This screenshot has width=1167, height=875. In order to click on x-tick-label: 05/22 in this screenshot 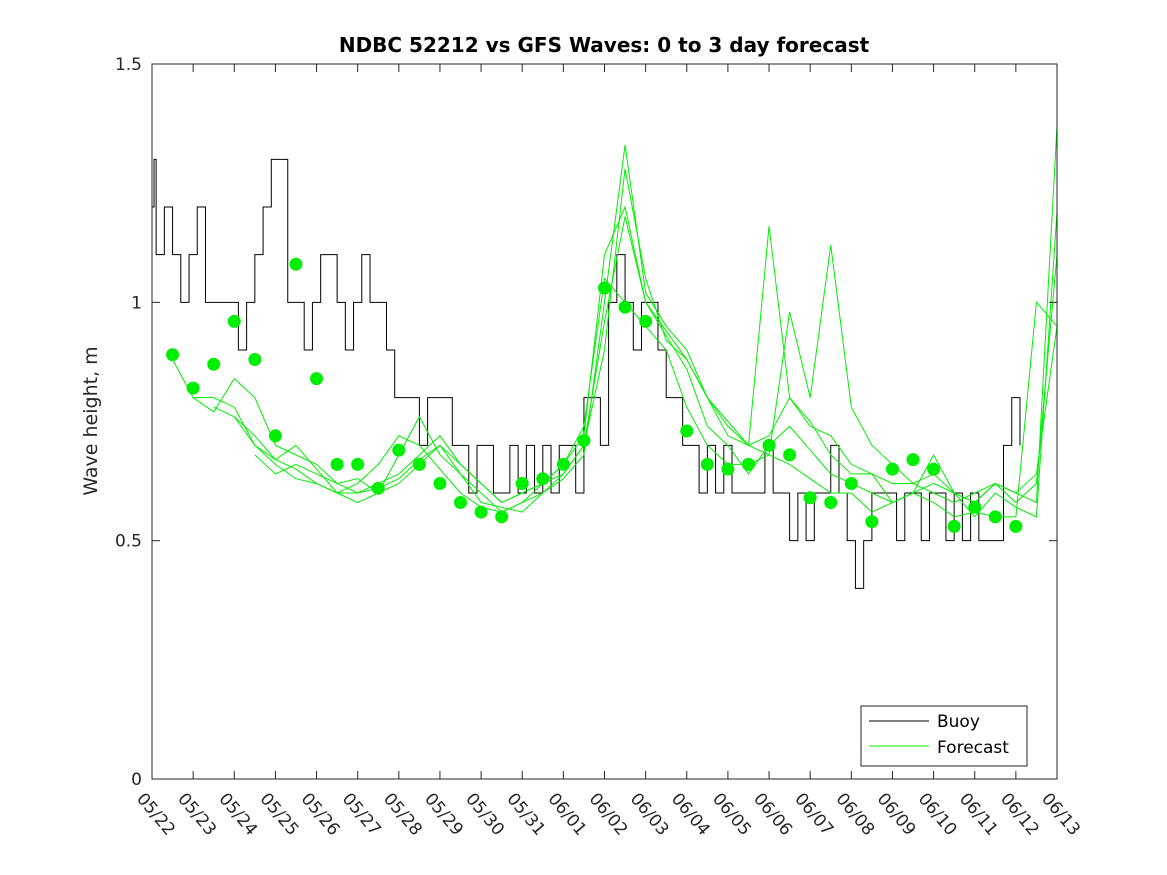, I will do `click(155, 814)`.